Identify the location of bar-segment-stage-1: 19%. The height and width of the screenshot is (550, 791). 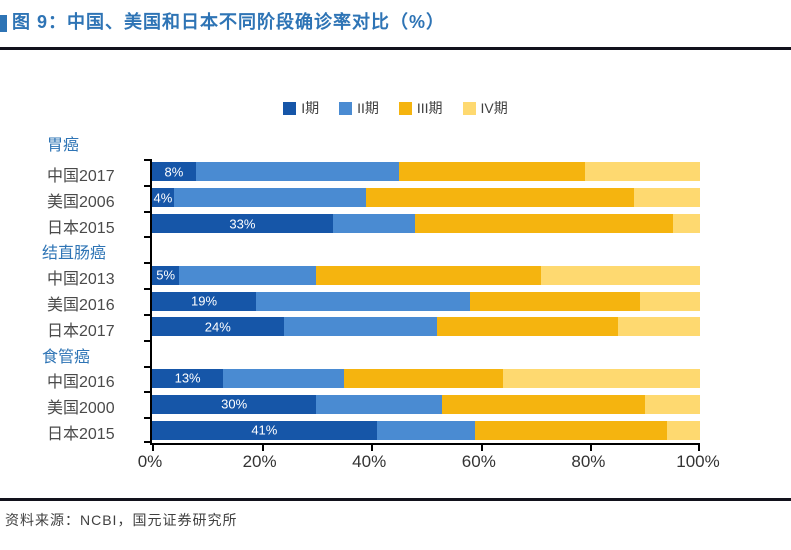
(204, 301).